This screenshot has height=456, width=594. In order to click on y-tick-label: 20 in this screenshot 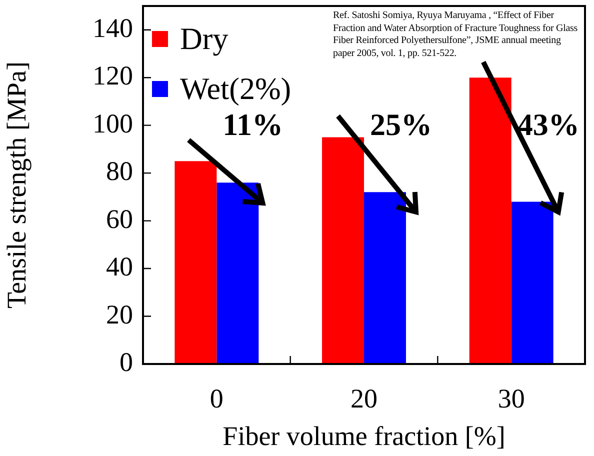, I will do `click(119, 314)`.